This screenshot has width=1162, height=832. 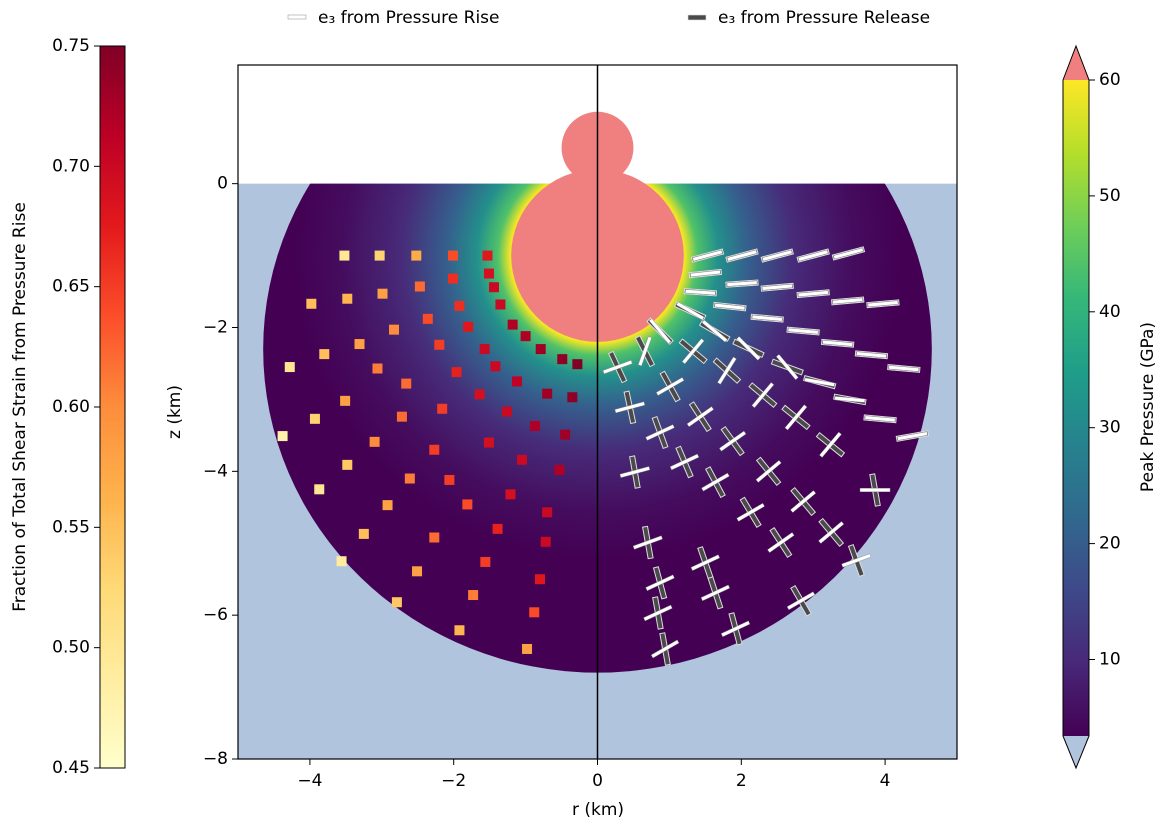 I want to click on colorbar-tick-label: 60, so click(x=1110, y=80).